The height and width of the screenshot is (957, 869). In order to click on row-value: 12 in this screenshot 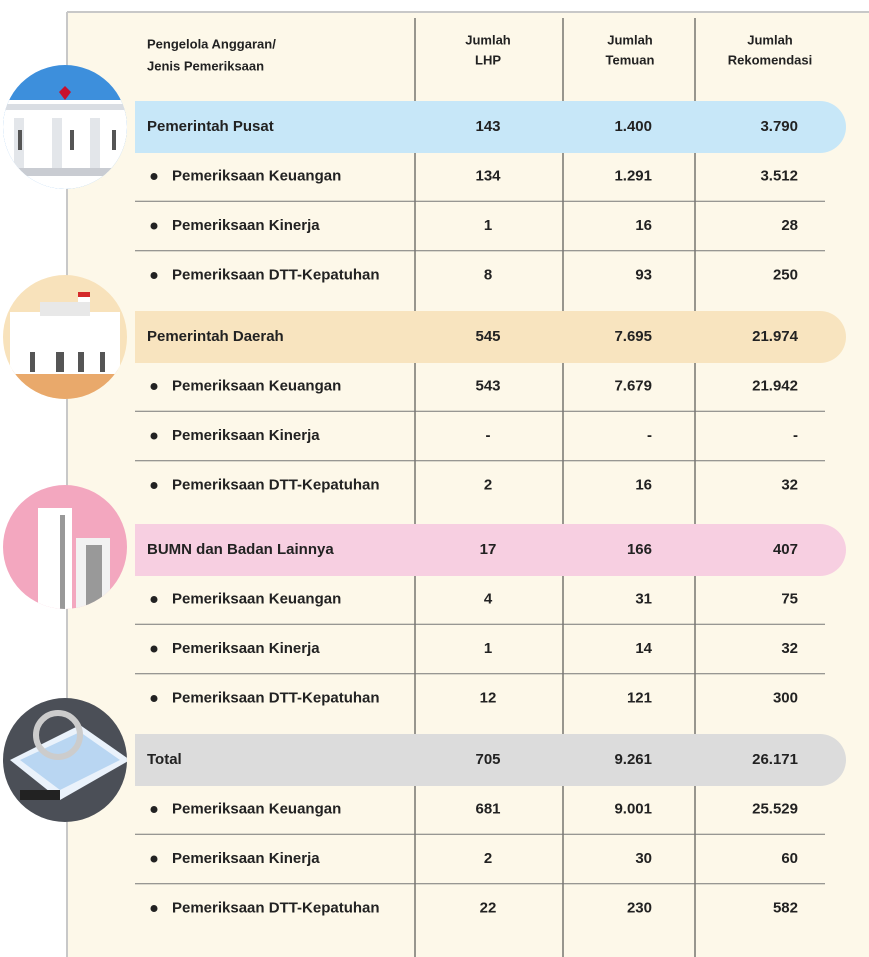, I will do `click(488, 697)`.